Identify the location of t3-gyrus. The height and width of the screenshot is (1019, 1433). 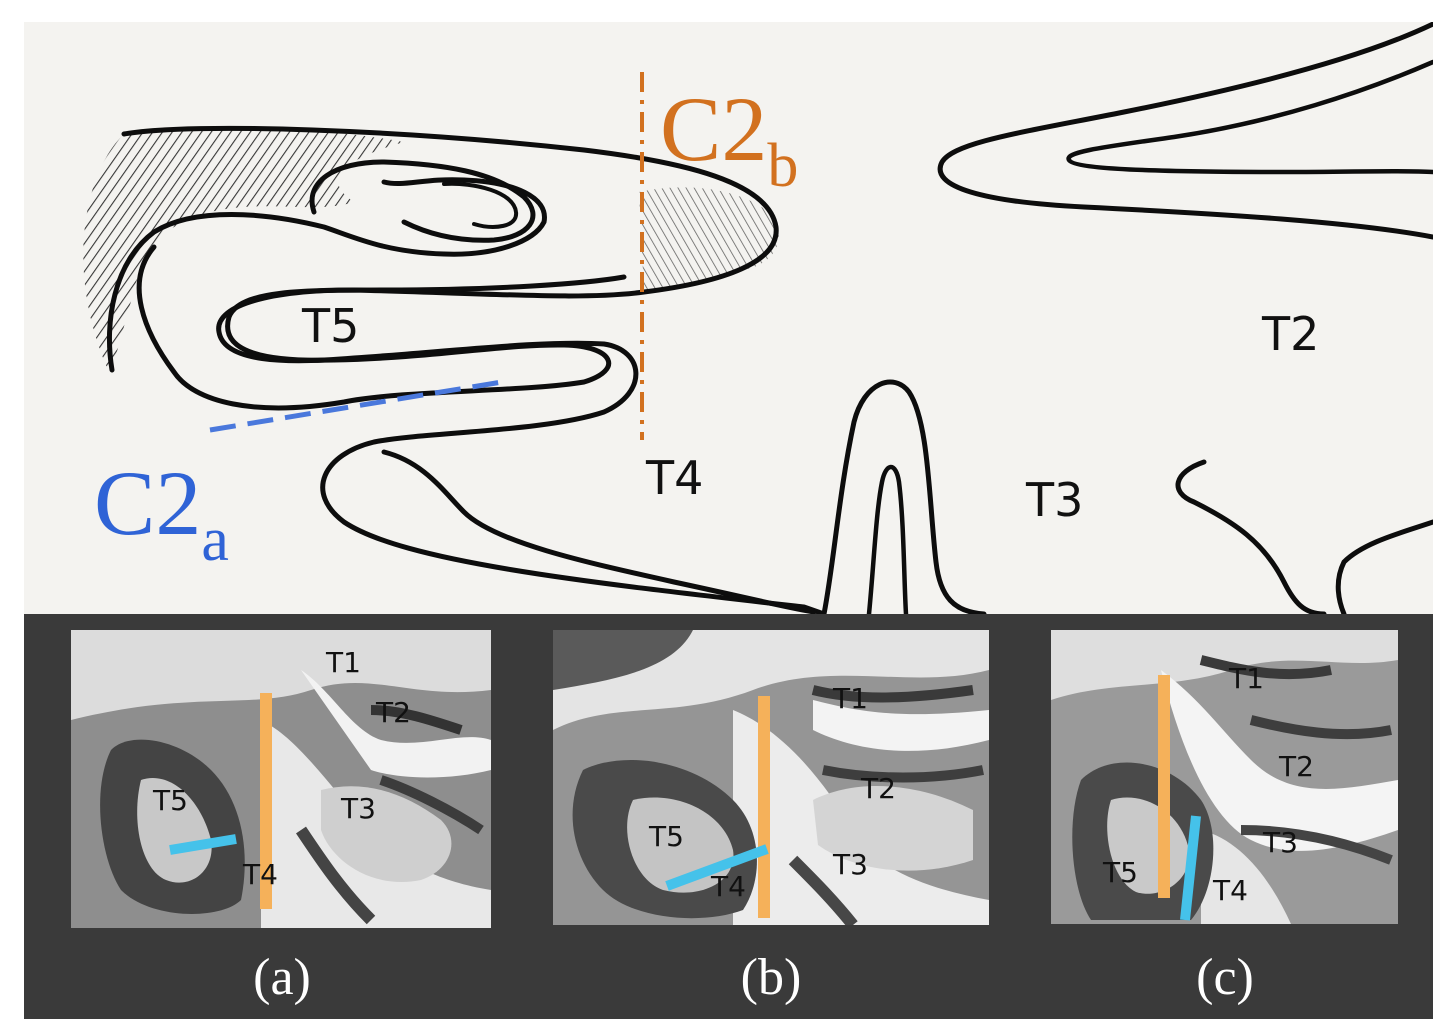
(904, 496).